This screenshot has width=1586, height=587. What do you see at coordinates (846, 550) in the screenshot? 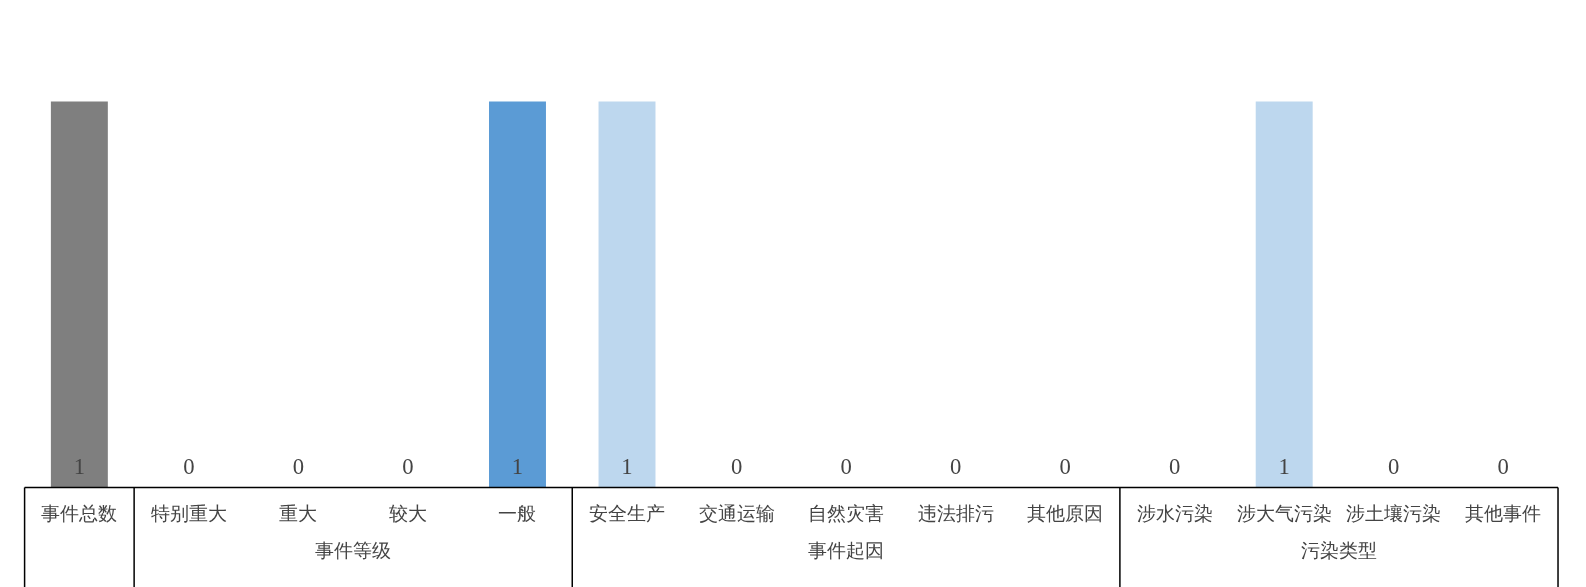
I see `text: 事件起因` at bounding box center [846, 550].